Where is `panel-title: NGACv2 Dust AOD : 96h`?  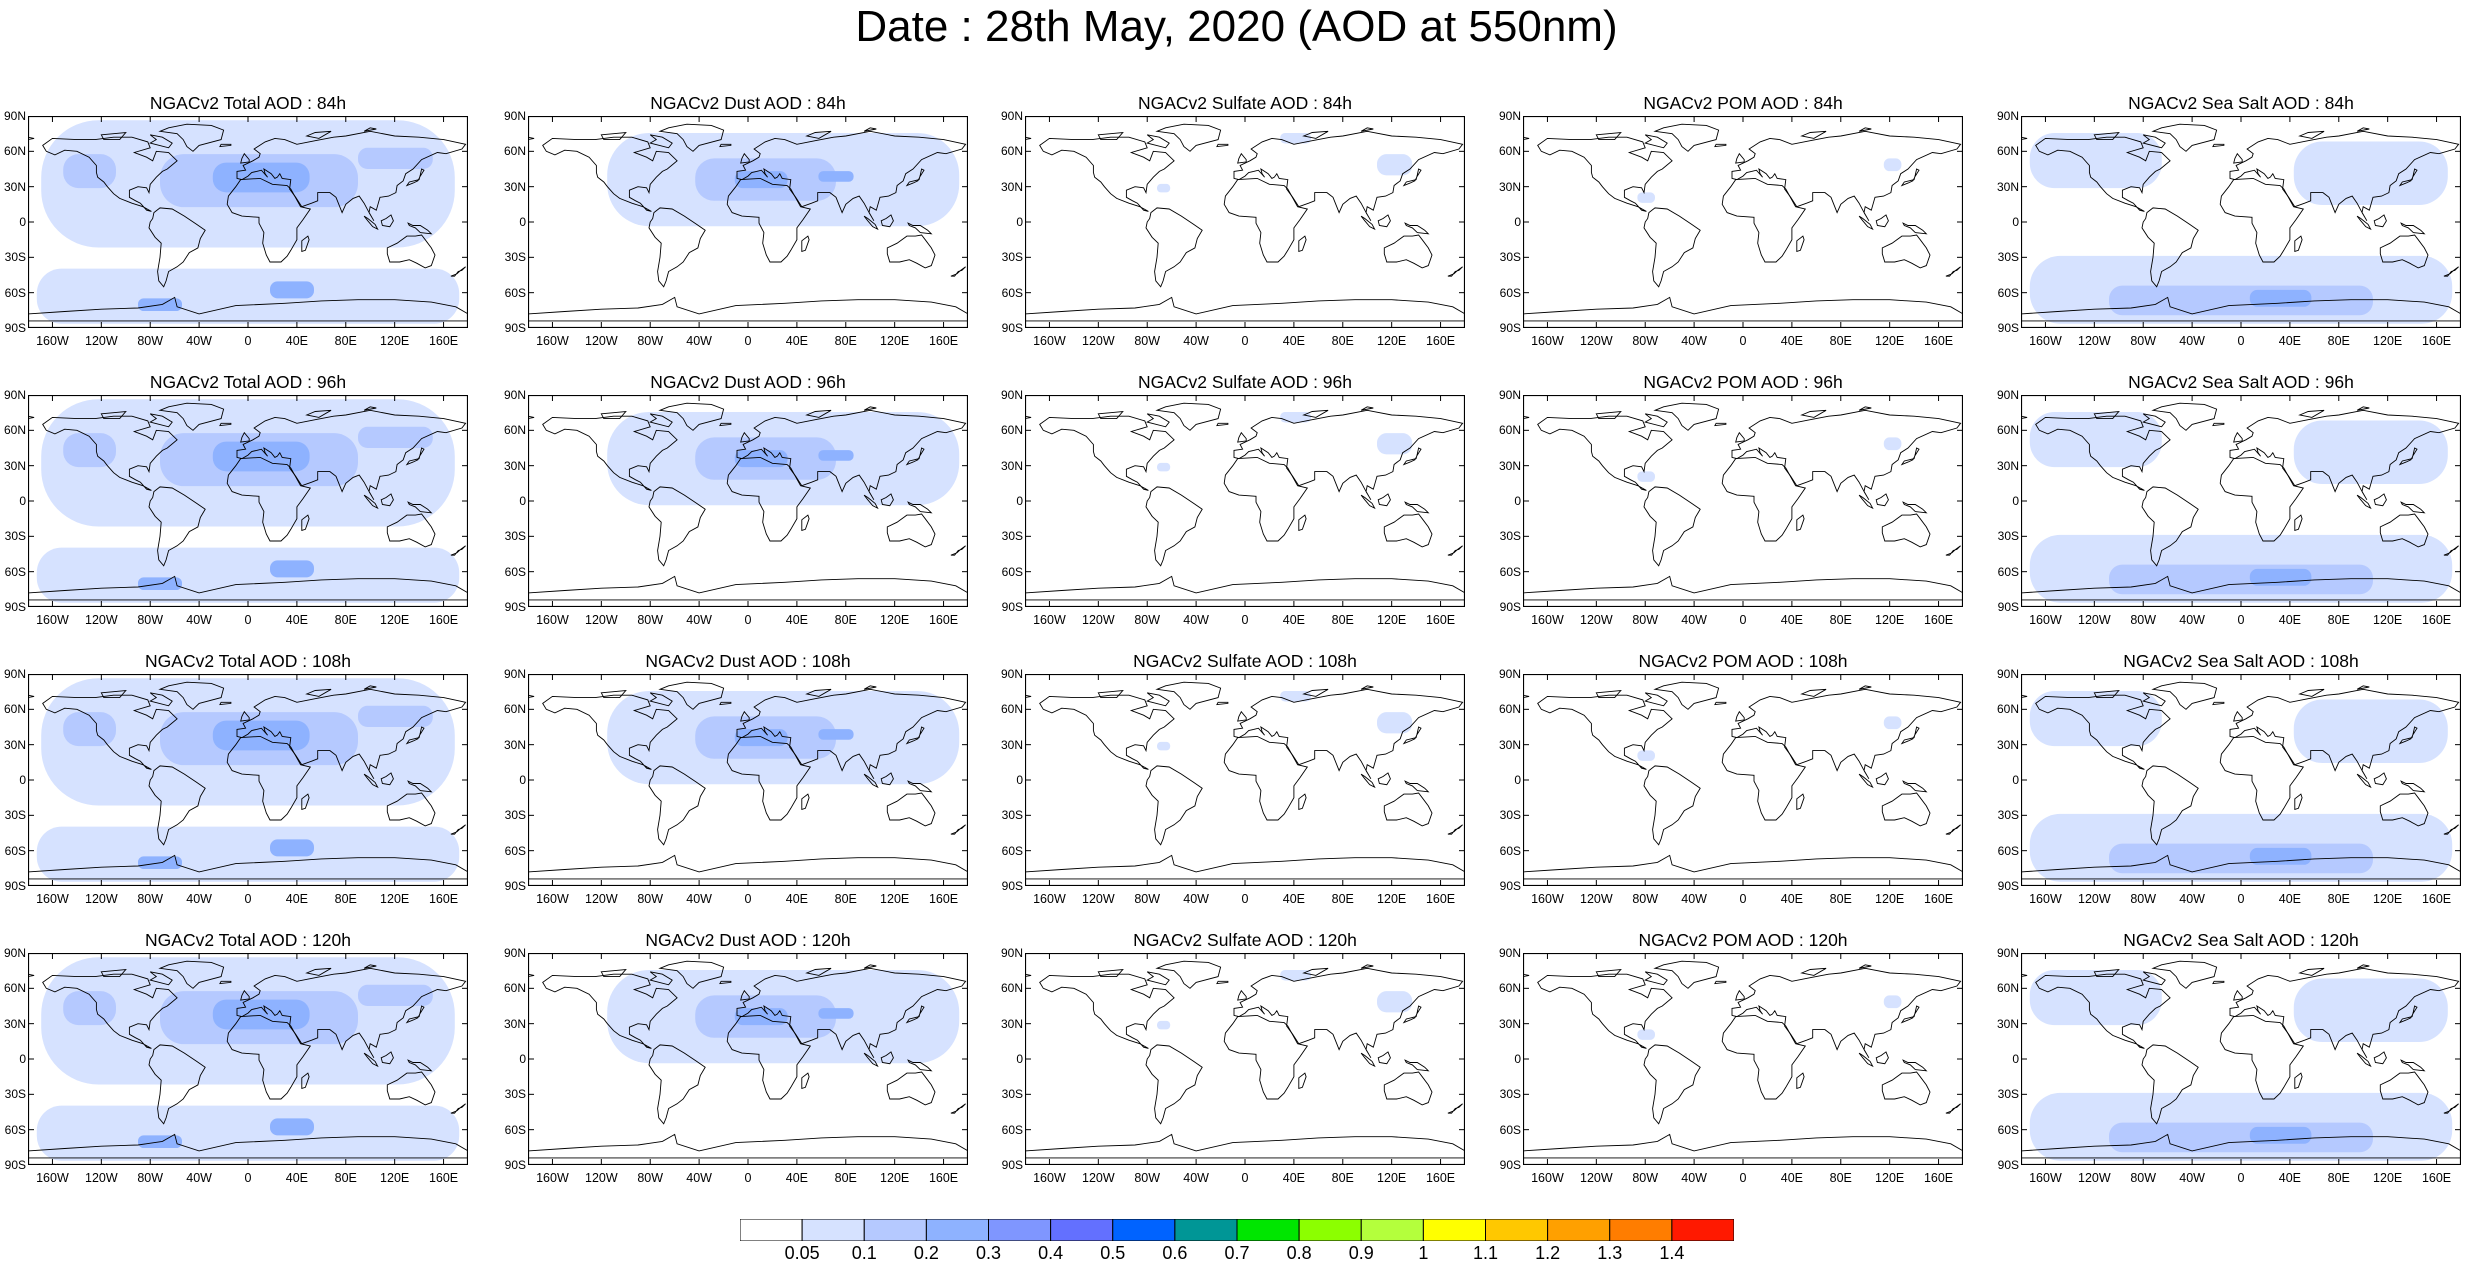 panel-title: NGACv2 Dust AOD : 96h is located at coordinates (748, 382).